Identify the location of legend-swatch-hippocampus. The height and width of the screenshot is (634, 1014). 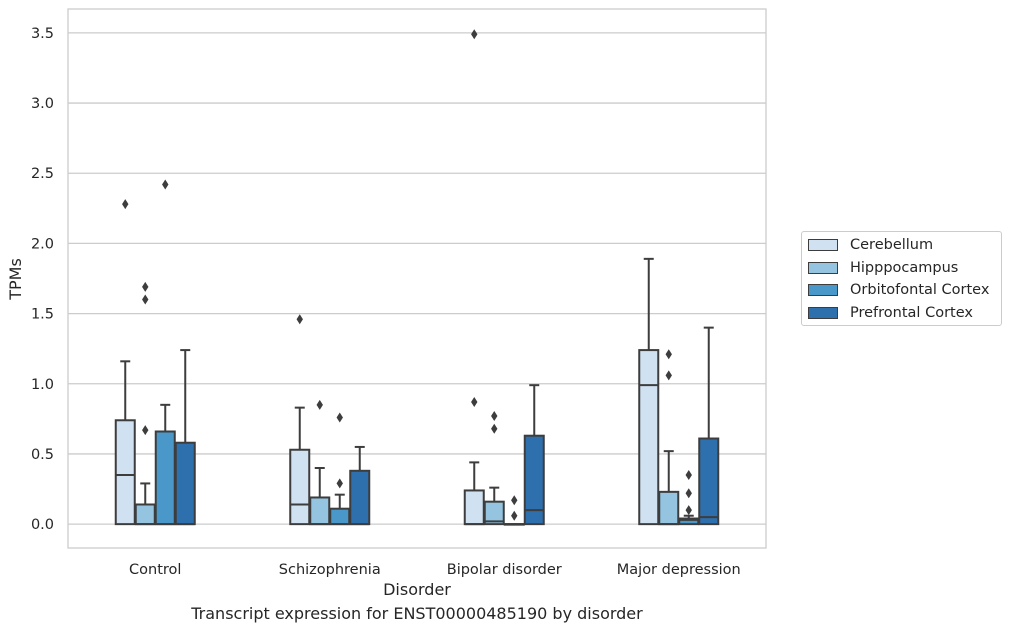
(823, 268).